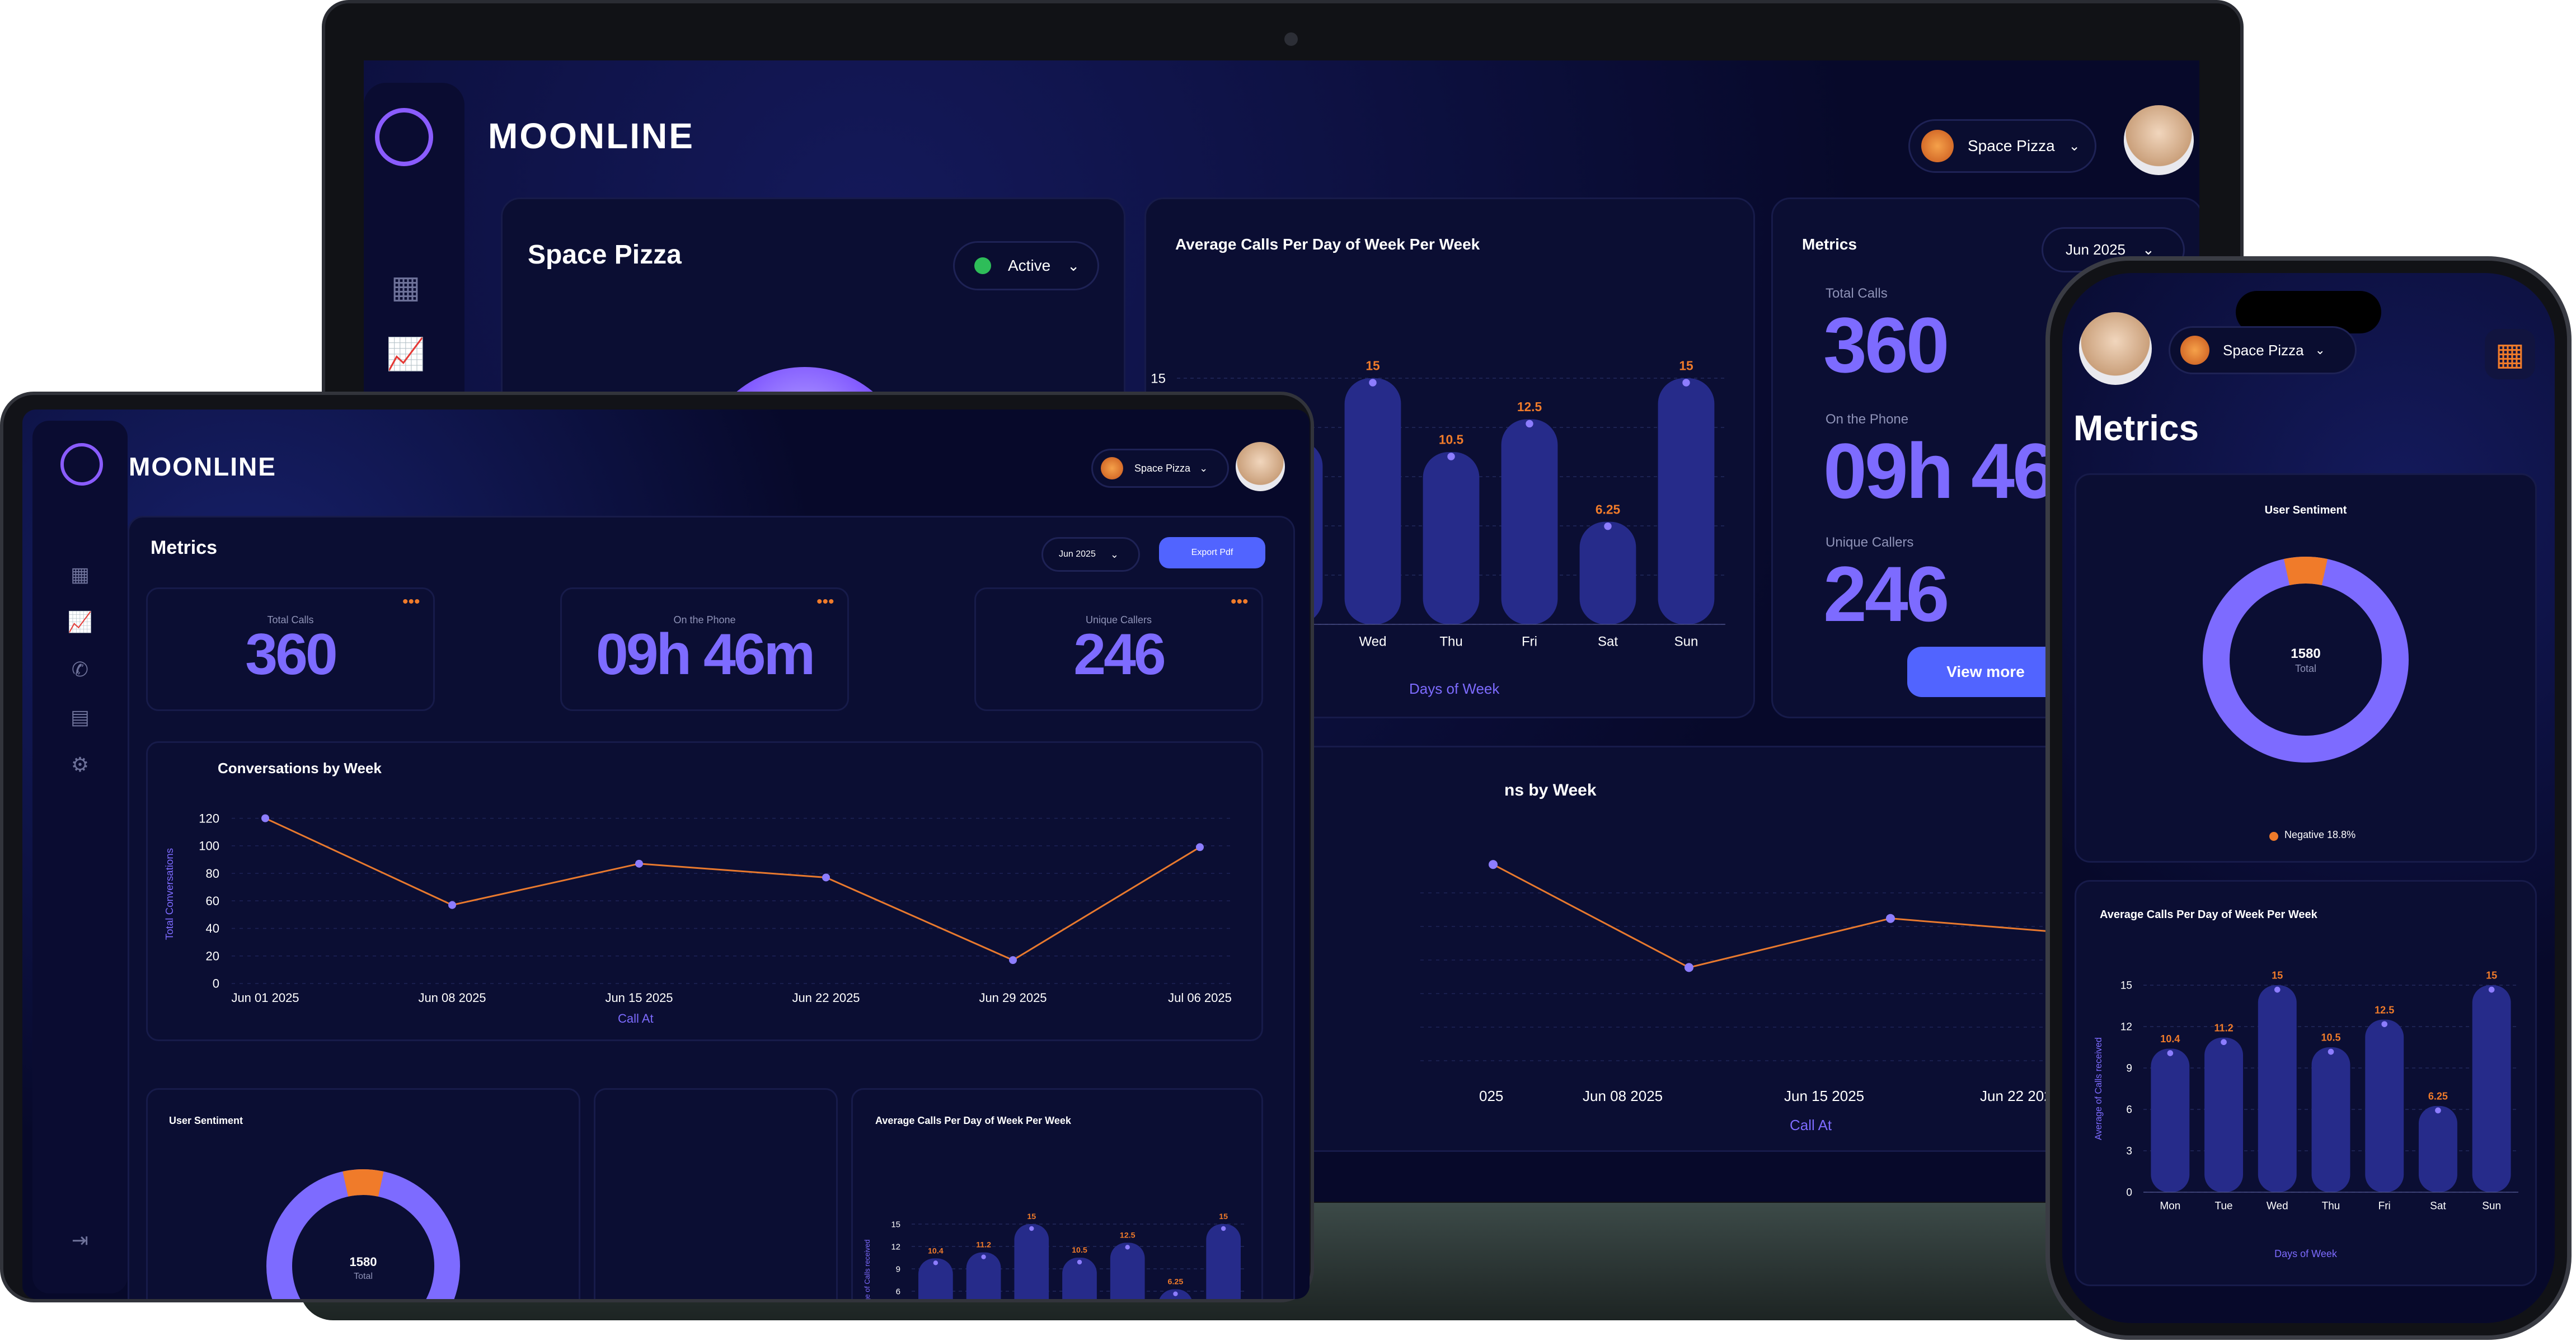  What do you see at coordinates (1212, 552) in the screenshot?
I see `export-pdf-button: Export Pdf` at bounding box center [1212, 552].